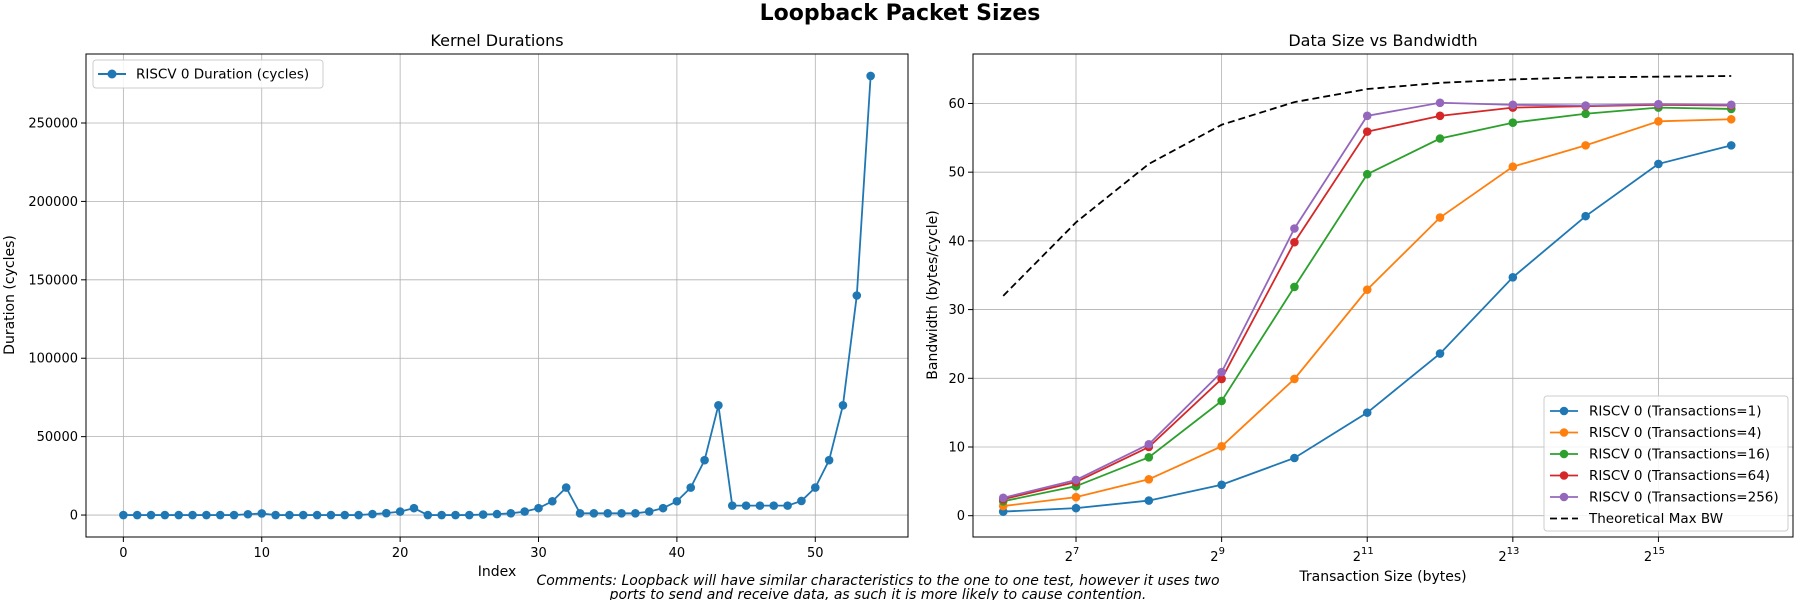  What do you see at coordinates (1675, 433) in the screenshot?
I see `legend-label: RISCV 0 (Transactions=4)` at bounding box center [1675, 433].